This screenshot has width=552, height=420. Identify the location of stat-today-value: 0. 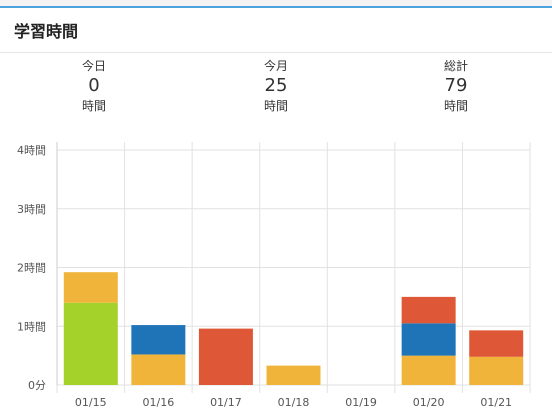
(94, 85).